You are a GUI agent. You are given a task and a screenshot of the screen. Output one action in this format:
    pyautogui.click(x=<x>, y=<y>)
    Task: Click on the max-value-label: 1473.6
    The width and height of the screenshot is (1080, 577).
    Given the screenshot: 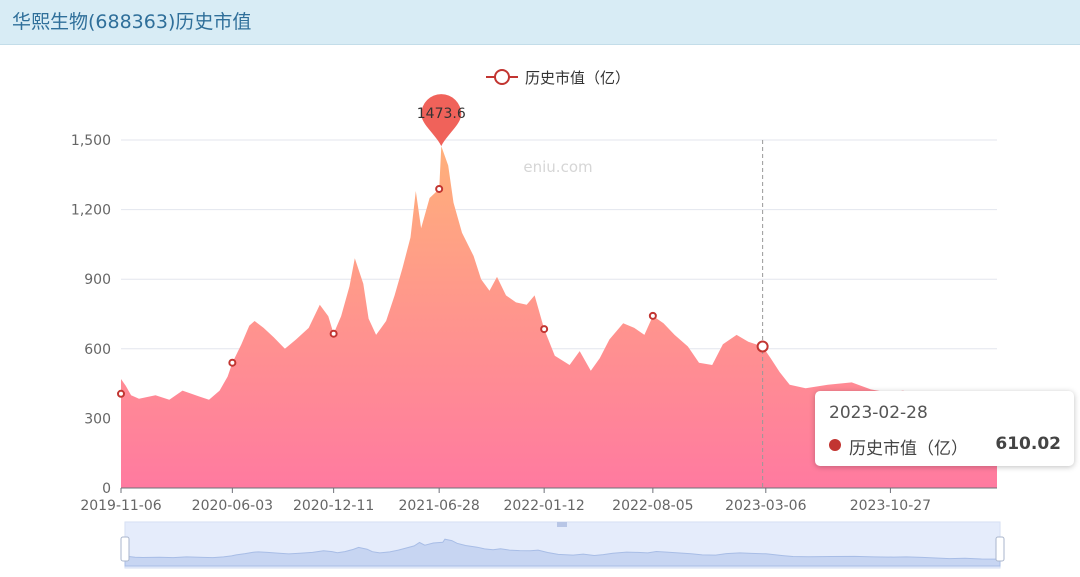 What is the action you would take?
    pyautogui.click(x=441, y=114)
    